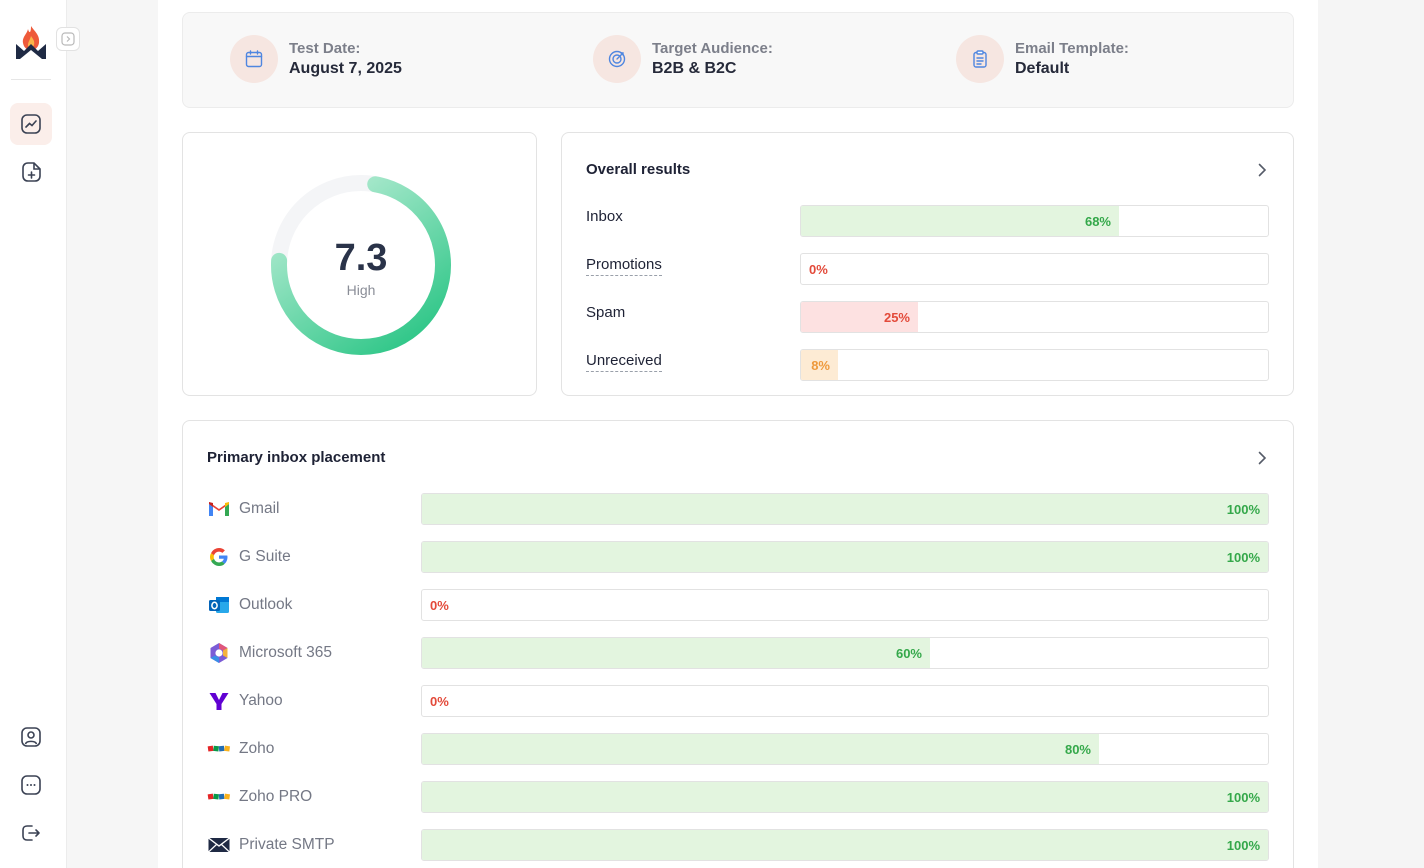 The width and height of the screenshot is (1424, 868). I want to click on provider-name: Zoho, so click(257, 748).